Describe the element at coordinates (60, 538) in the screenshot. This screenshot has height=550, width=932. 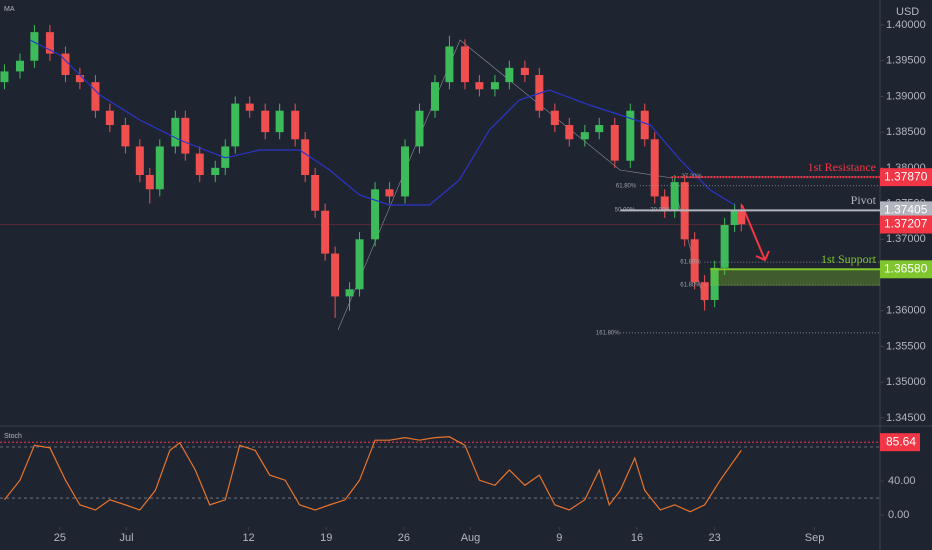
I see `x-tick-label: 25` at that location.